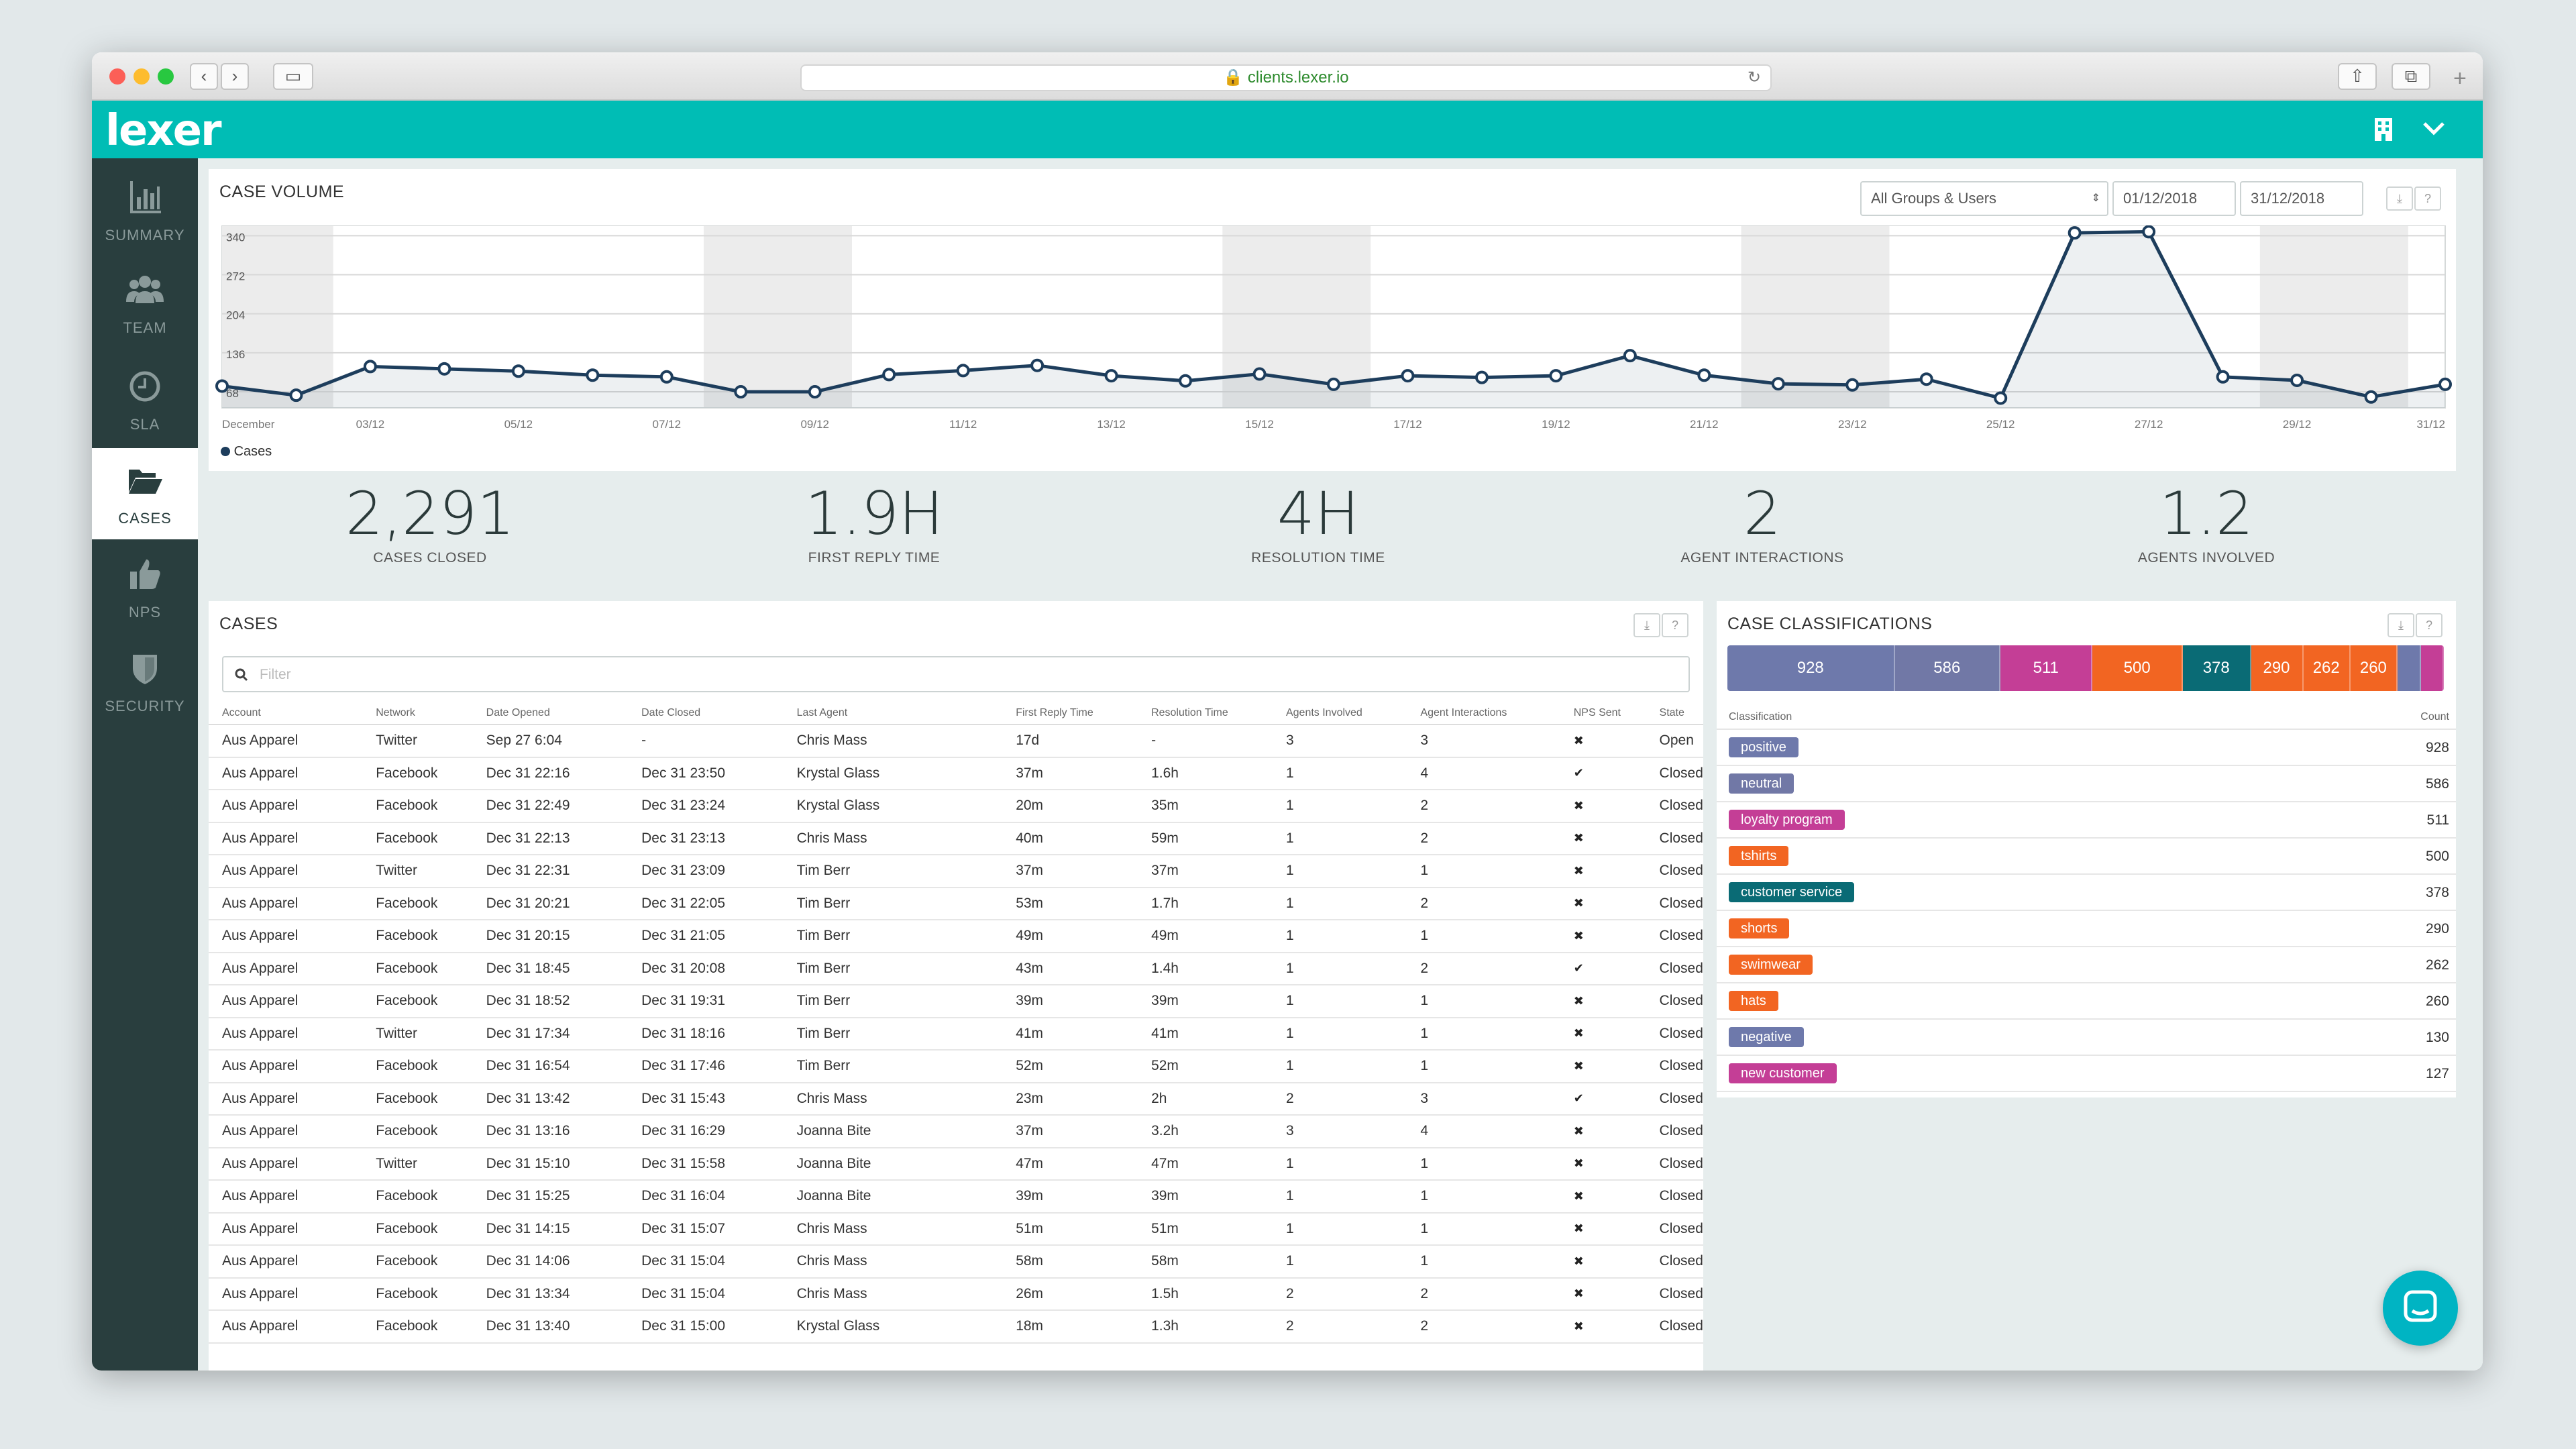 The height and width of the screenshot is (1449, 2576). Describe the element at coordinates (2086, 893) in the screenshot. I see `classification-row: customer service 378` at that location.